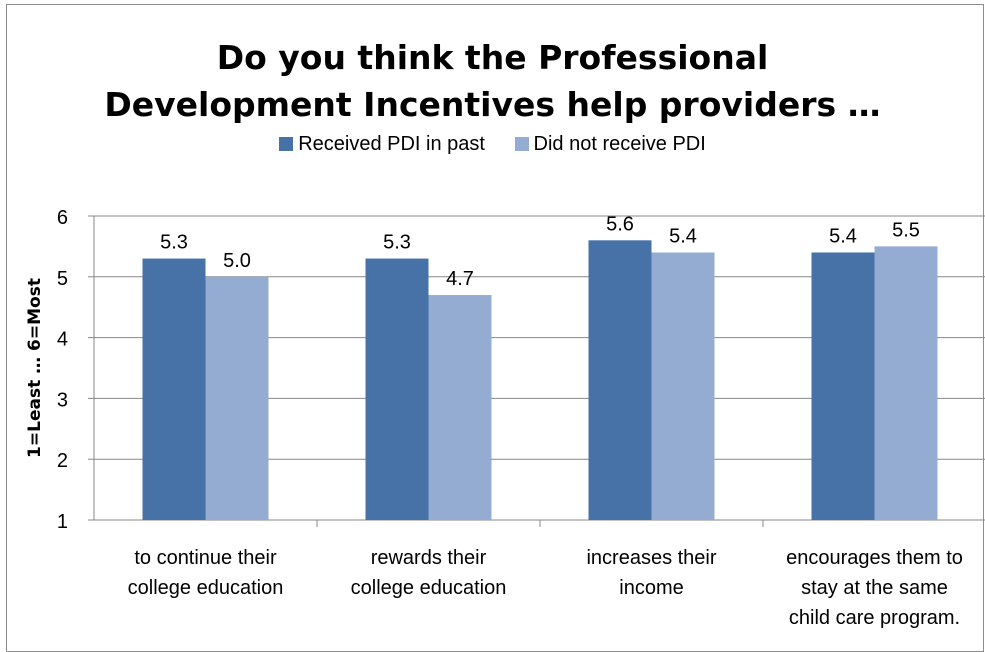 The width and height of the screenshot is (985, 652). What do you see at coordinates (62, 400) in the screenshot?
I see `y-tick-label: 3` at bounding box center [62, 400].